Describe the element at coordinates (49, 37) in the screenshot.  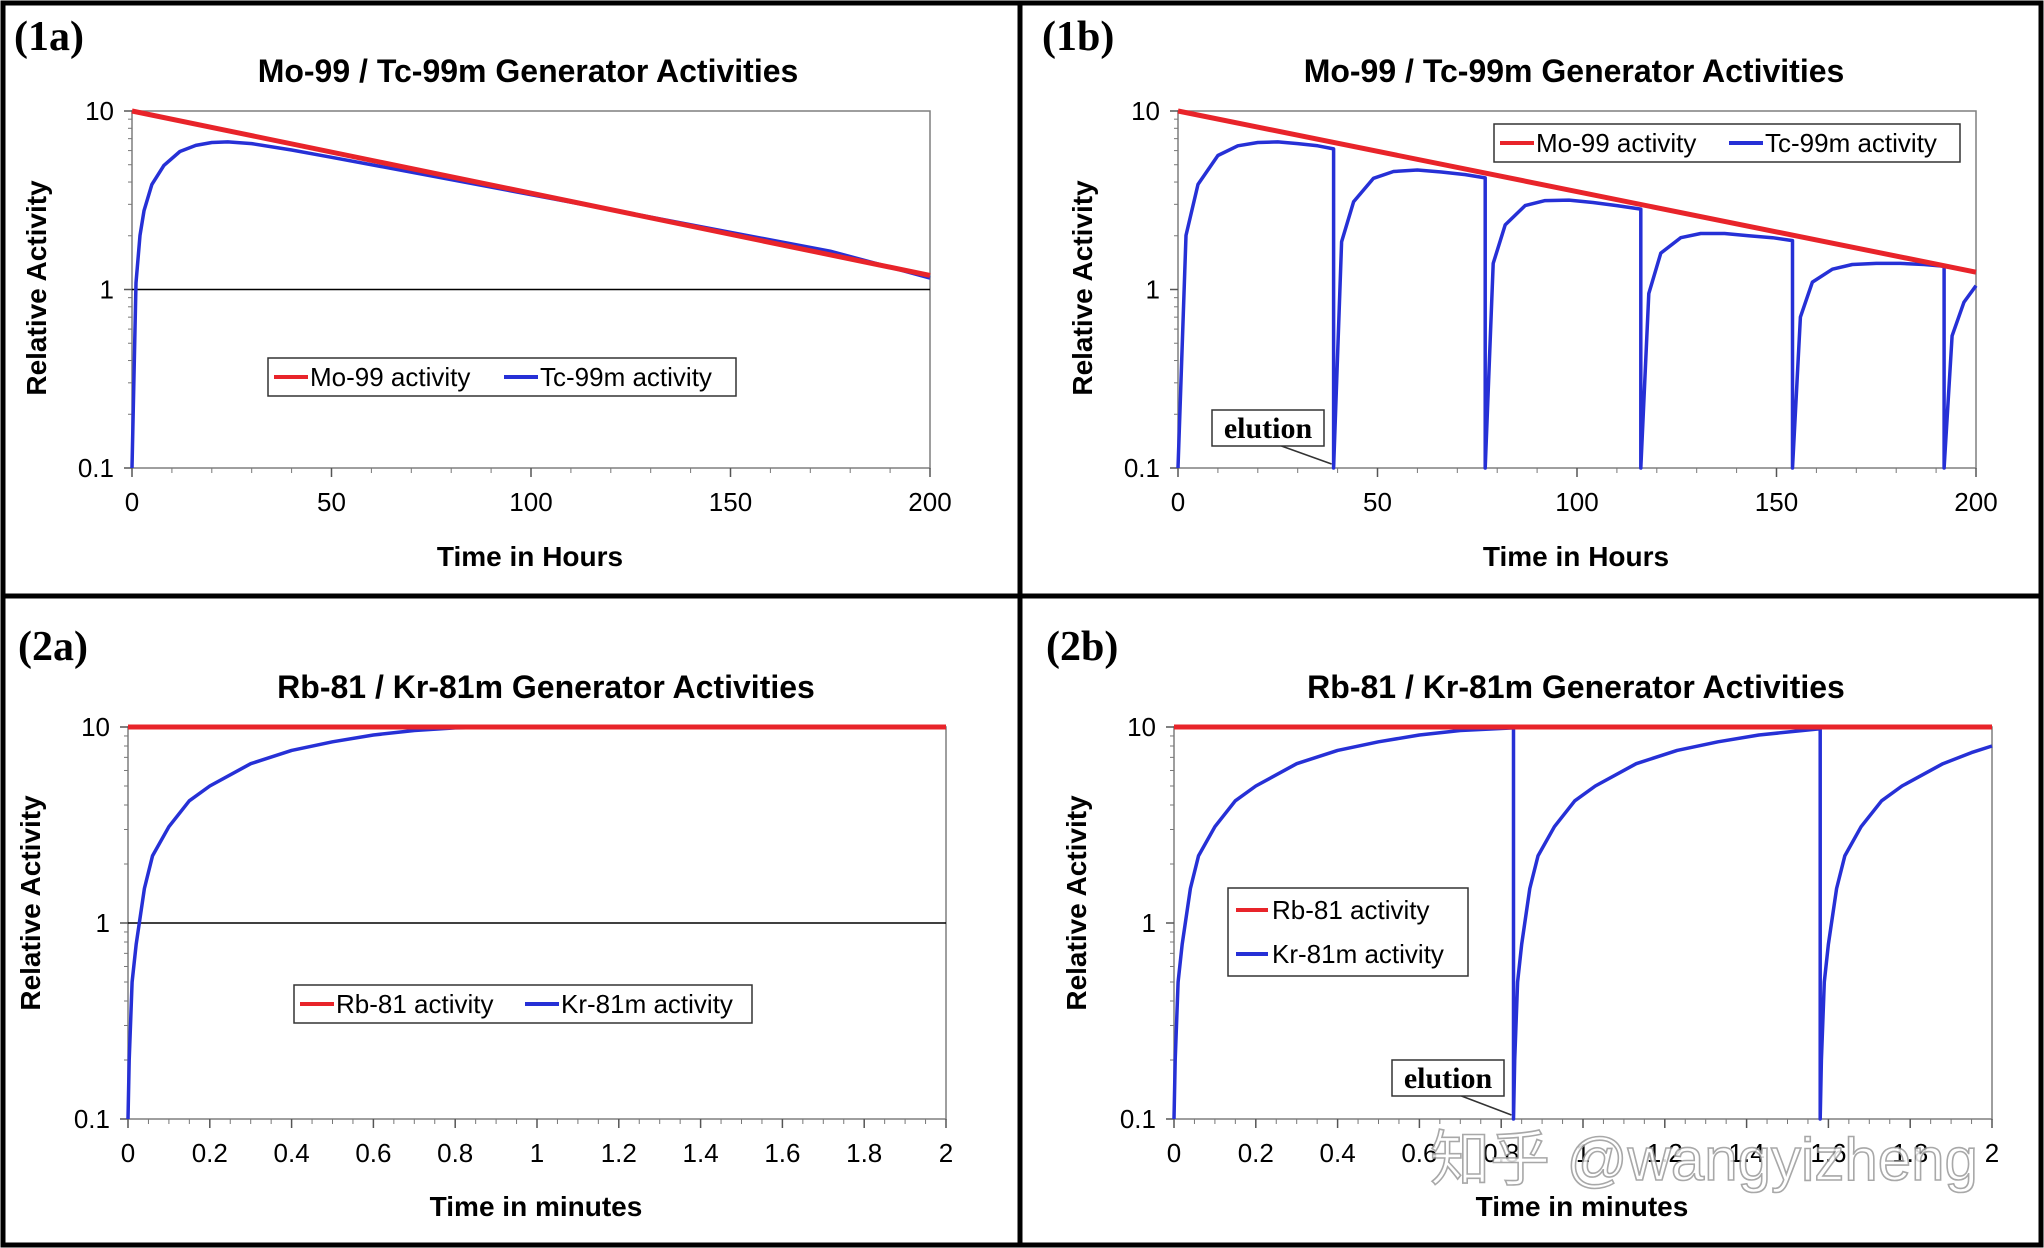
I see `panel-tag: (1a)` at that location.